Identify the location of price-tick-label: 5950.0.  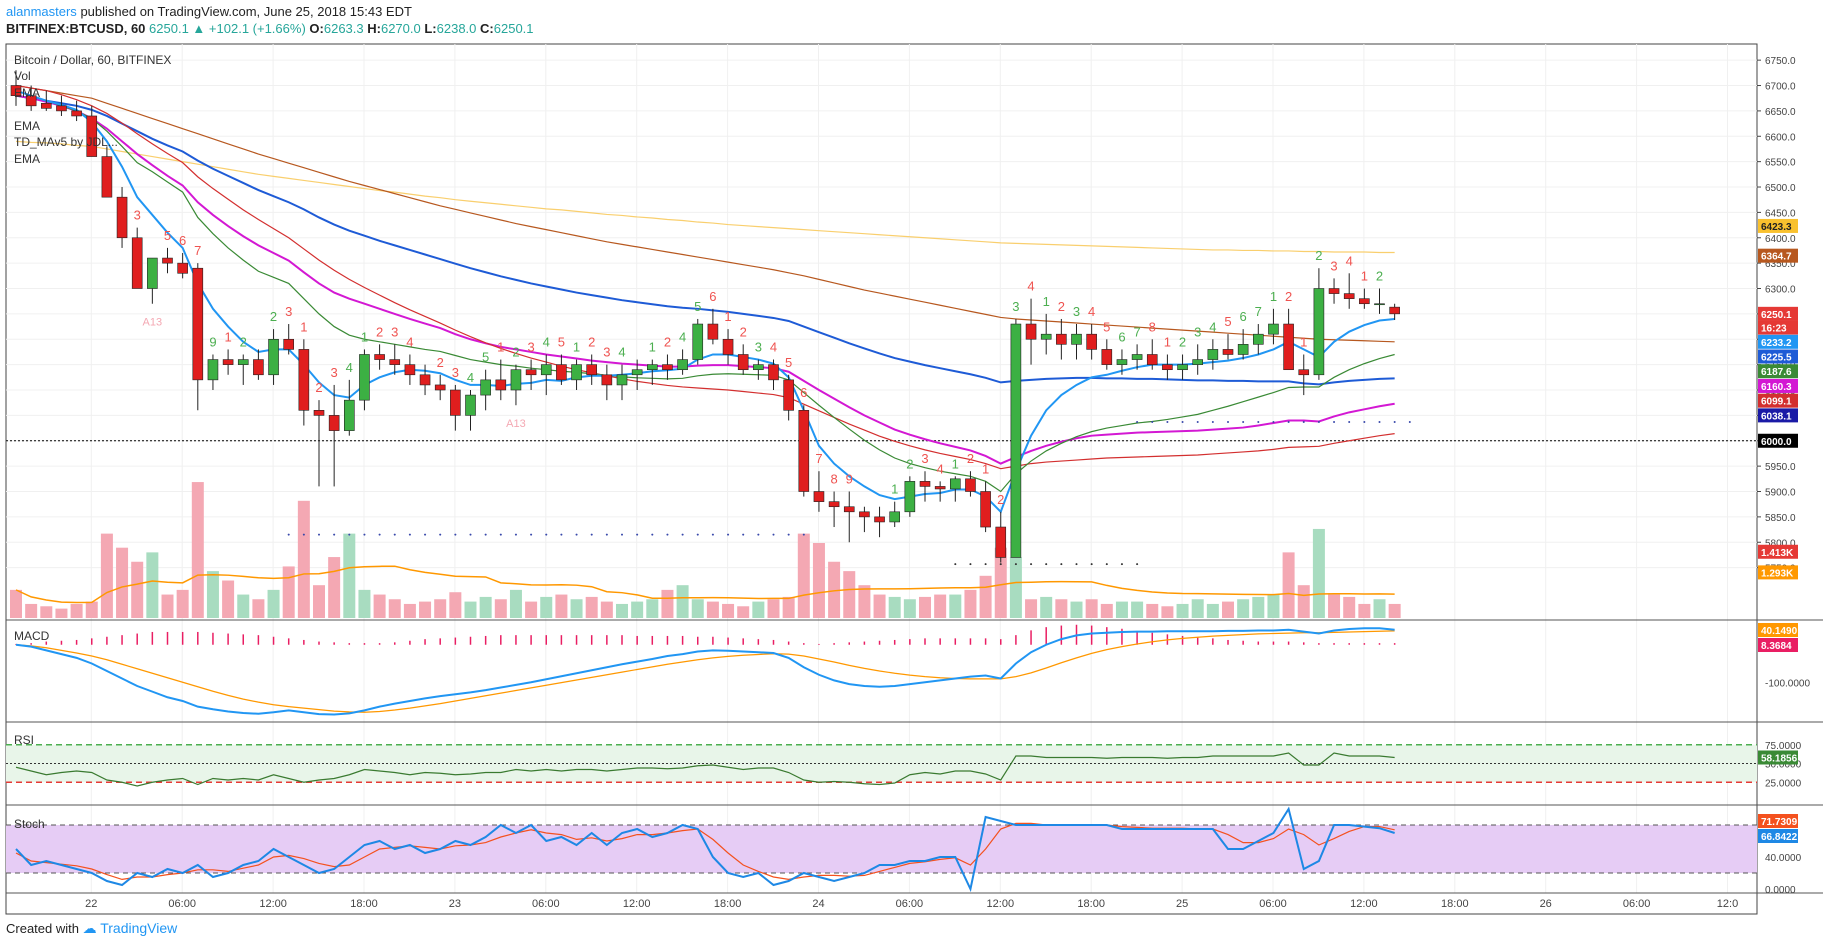
(1780, 467).